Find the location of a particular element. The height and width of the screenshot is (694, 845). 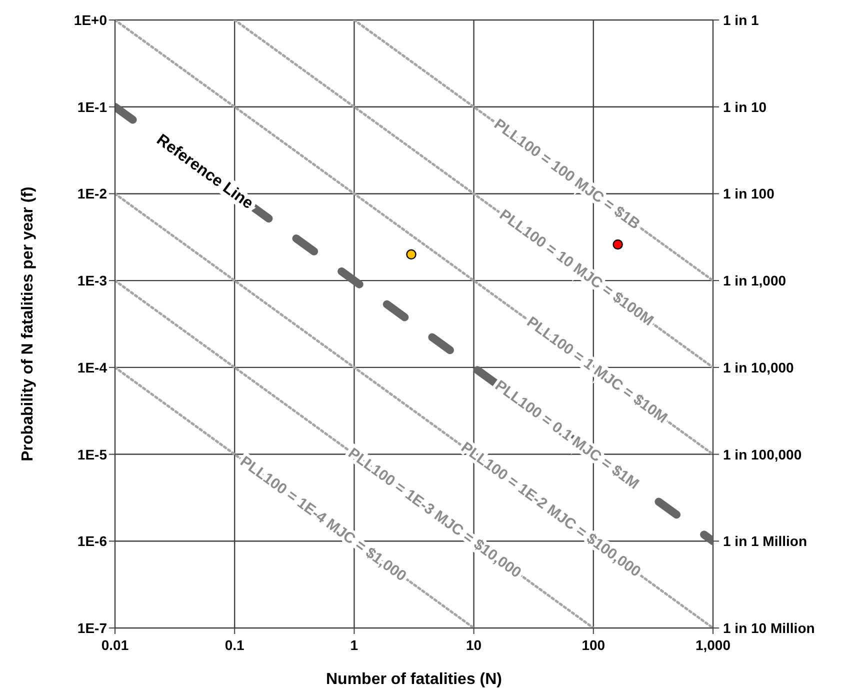

x-tick-label: 1,000 is located at coordinates (713, 644).